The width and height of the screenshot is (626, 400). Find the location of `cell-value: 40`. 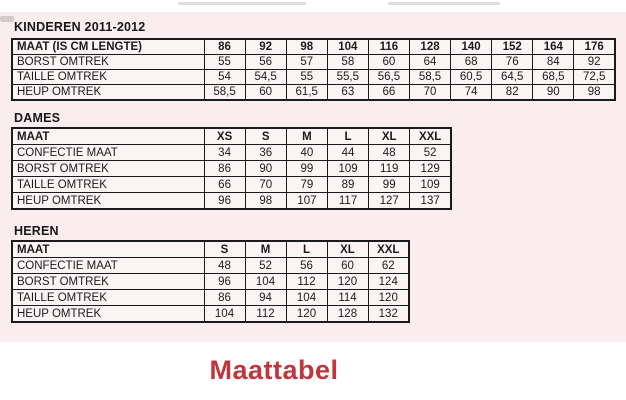

cell-value: 40 is located at coordinates (306, 152).